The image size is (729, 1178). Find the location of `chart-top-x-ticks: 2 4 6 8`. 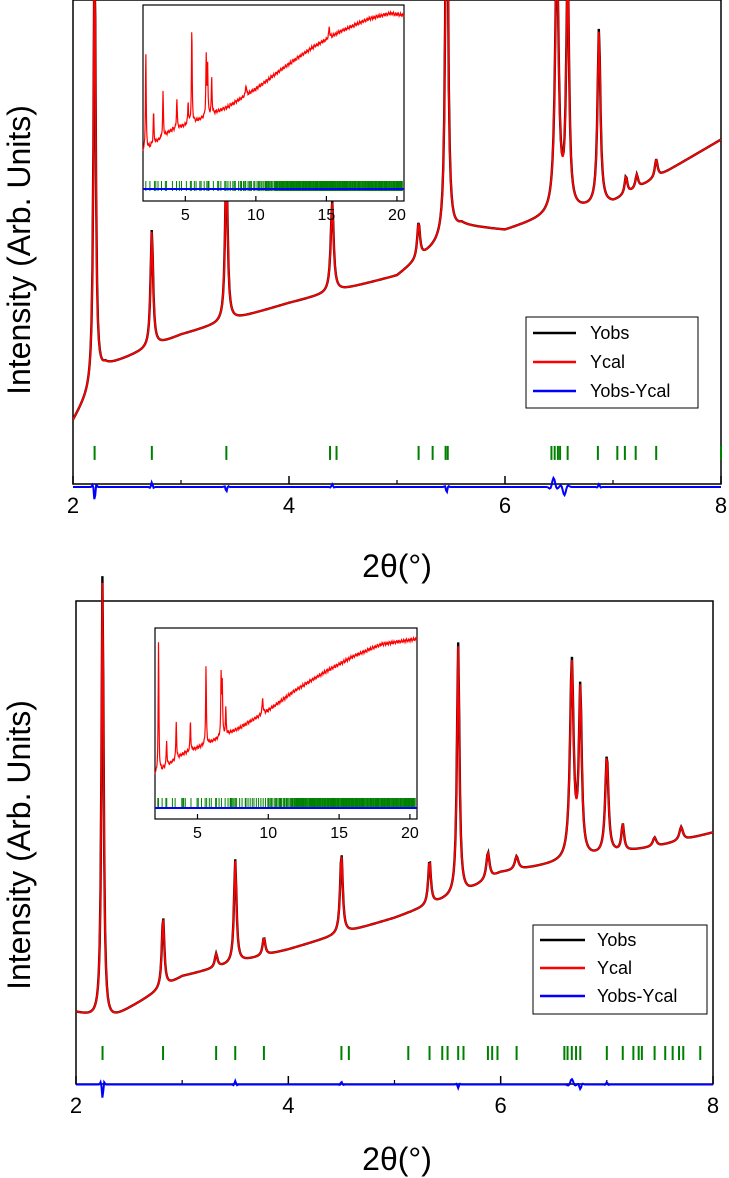

chart-top-x-ticks: 2 4 6 8 is located at coordinates (397, 497).